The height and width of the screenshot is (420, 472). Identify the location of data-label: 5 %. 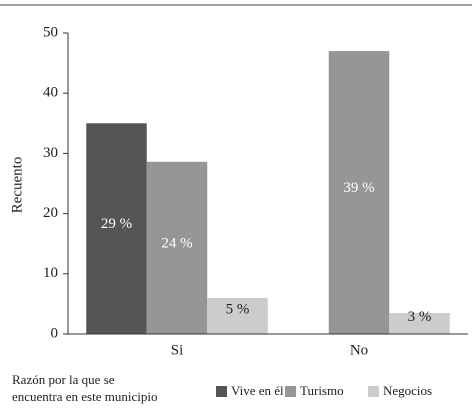
(238, 309).